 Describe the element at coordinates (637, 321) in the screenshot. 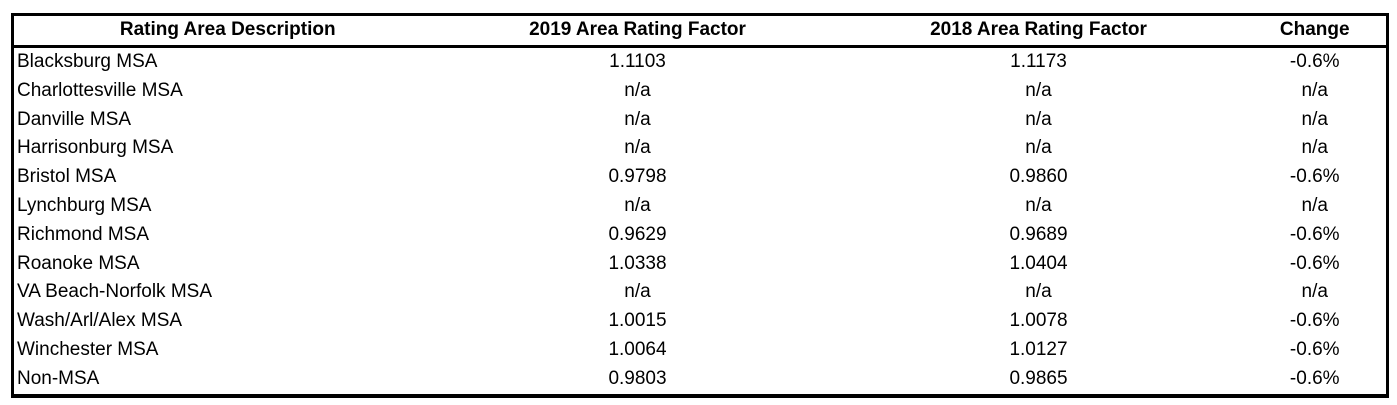

I see `cell-2019-area-rating-factor: 1.0015` at that location.